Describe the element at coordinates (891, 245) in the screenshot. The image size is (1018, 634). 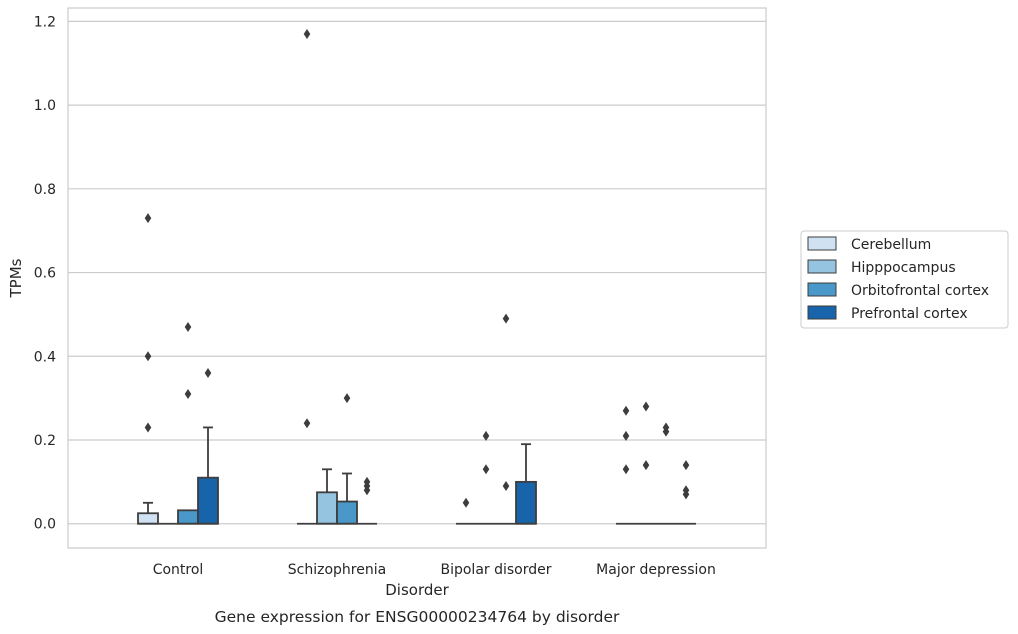
I see `legend-label: Cerebellum` at that location.